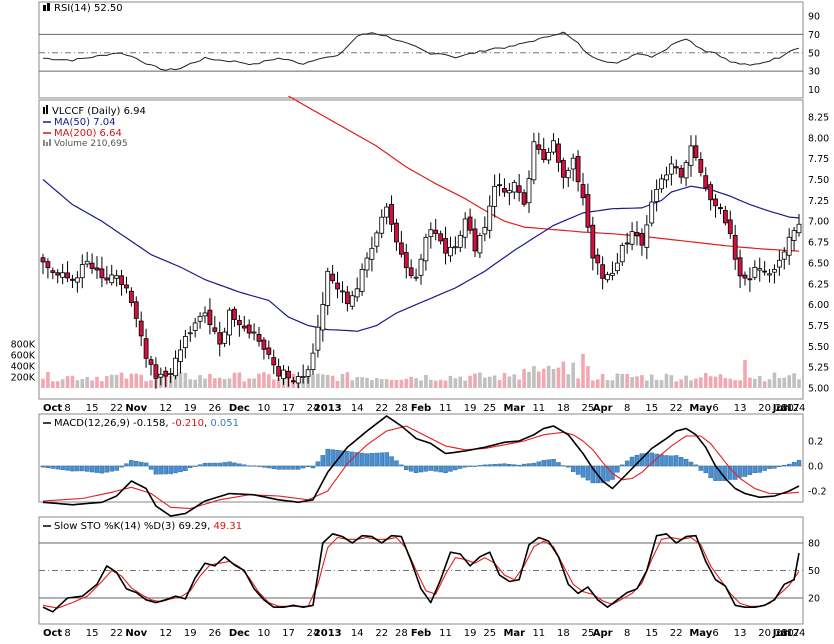  Describe the element at coordinates (818, 222) in the screenshot. I see `price-tick-7.00: 7.00` at that location.